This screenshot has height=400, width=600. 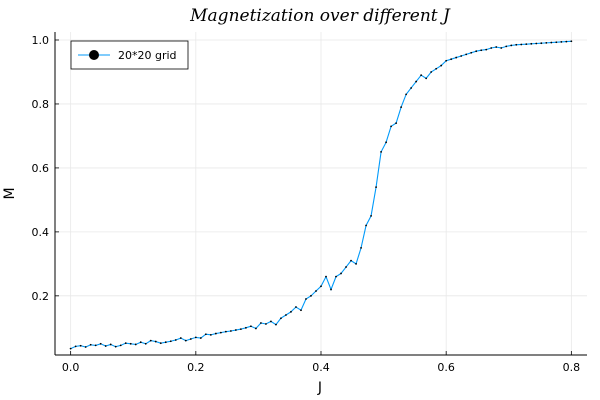 I want to click on legend-label: 20*20 grid, so click(x=147, y=55).